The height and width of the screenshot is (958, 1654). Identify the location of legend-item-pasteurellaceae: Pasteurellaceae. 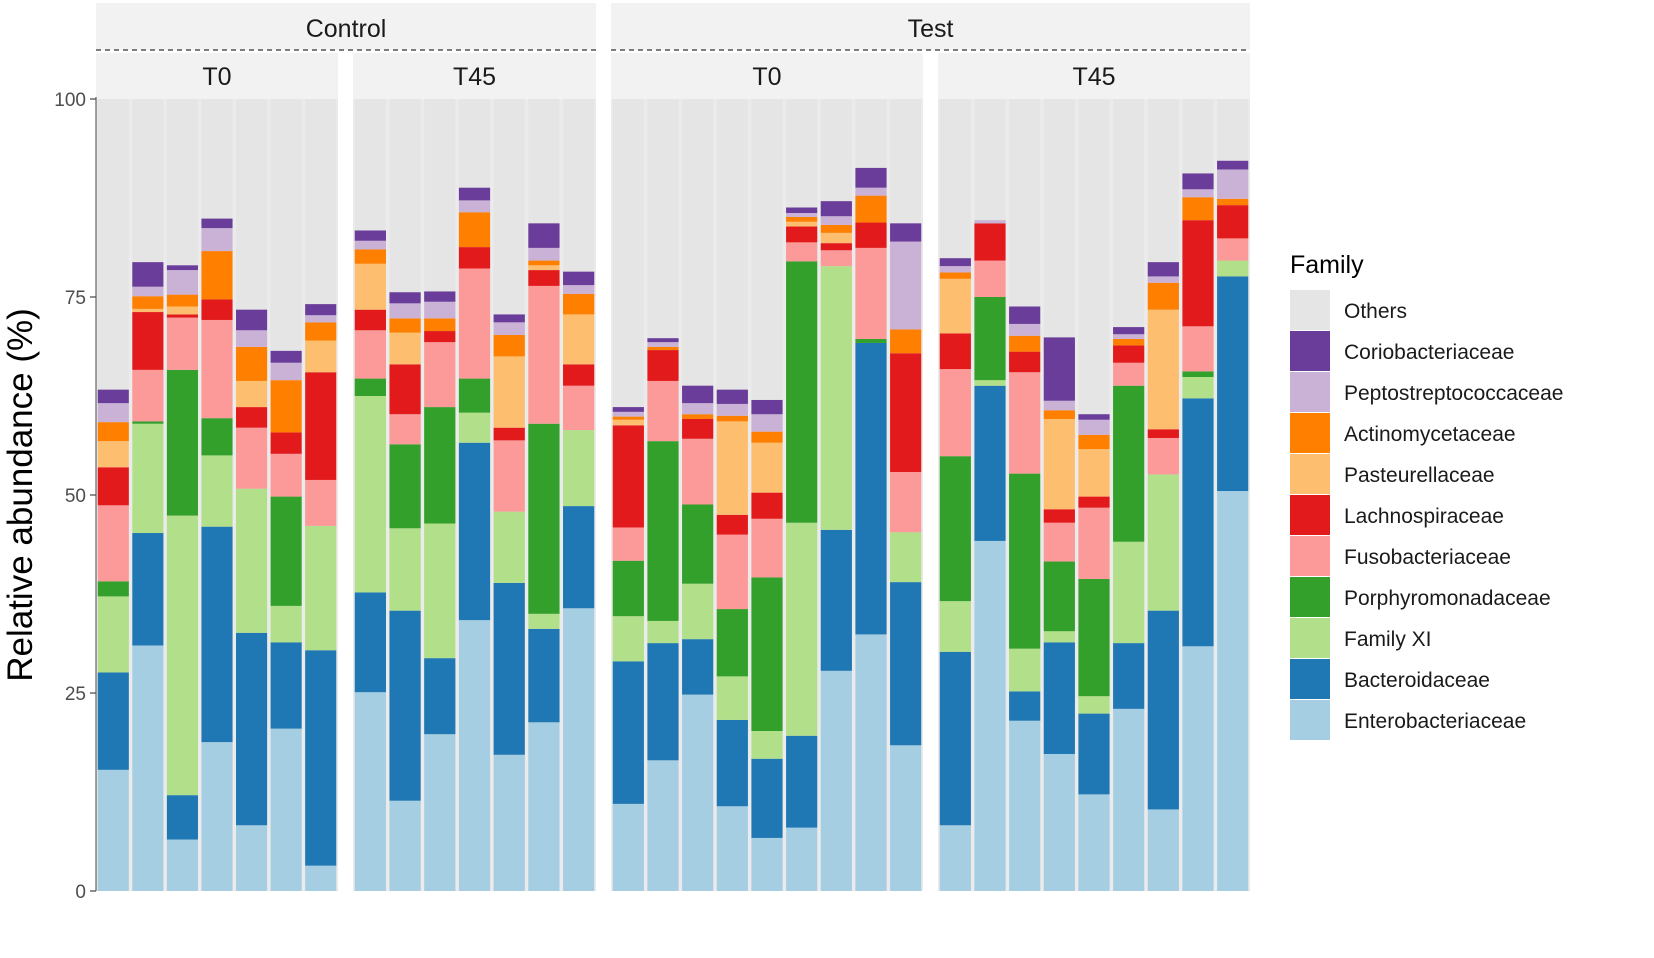
(1392, 474).